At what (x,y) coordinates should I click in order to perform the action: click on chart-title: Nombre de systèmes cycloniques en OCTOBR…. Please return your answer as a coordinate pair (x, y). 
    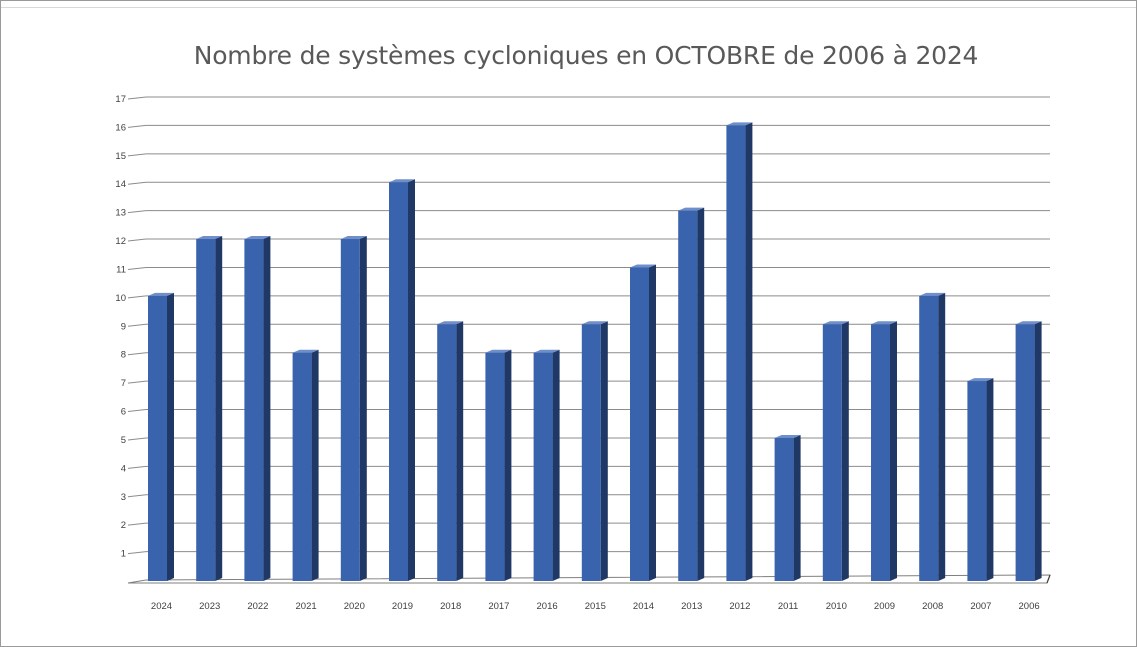
    Looking at the image, I should click on (586, 55).